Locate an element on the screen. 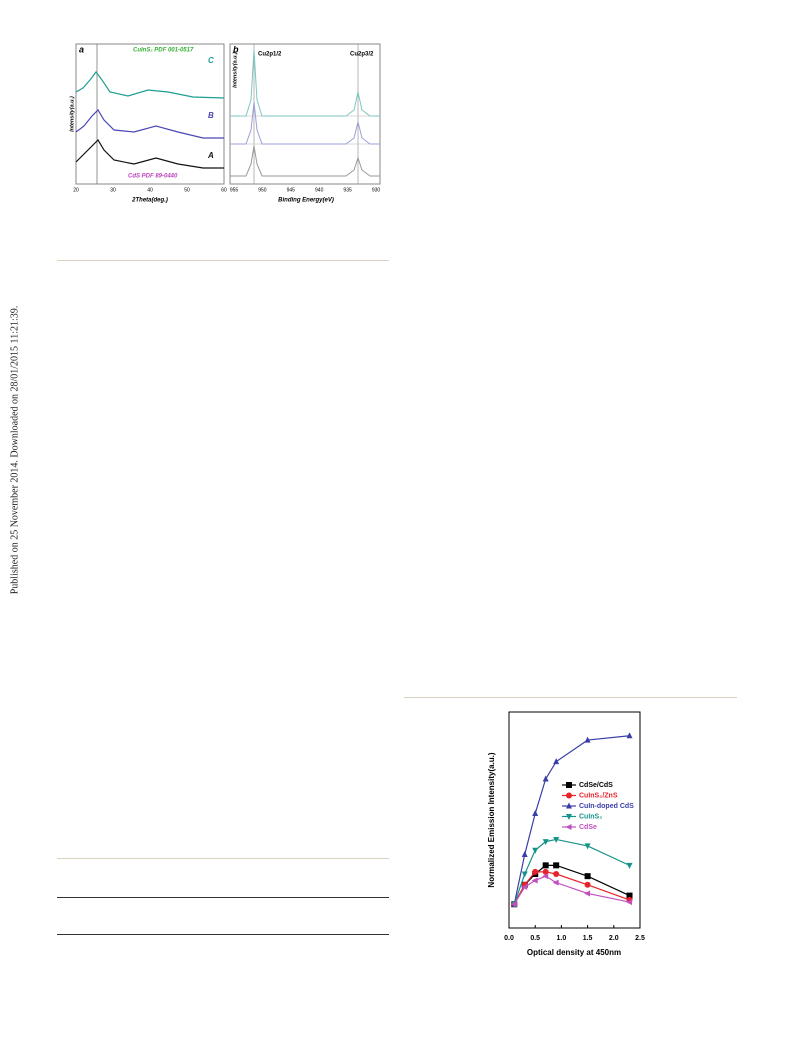  x-tick-label: 1.5 is located at coordinates (588, 938).